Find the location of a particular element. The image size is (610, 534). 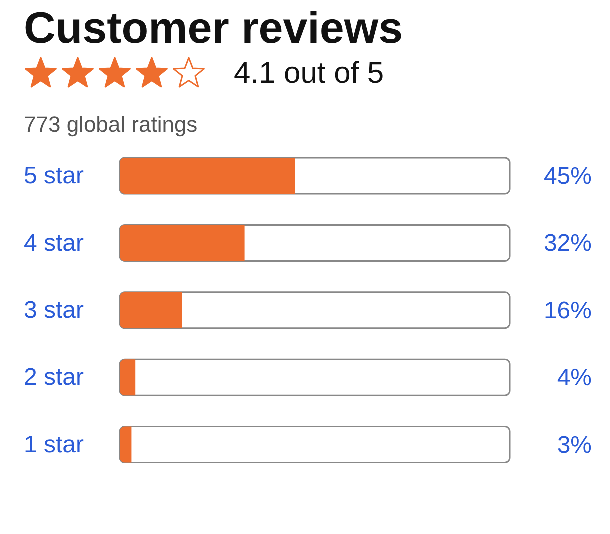

y-tick-label: 5 star is located at coordinates (54, 176).